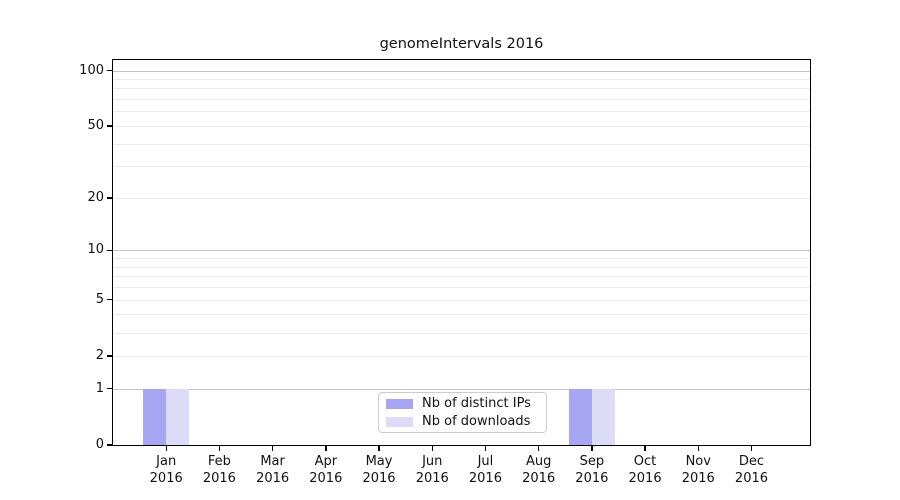 Image resolution: width=900 pixels, height=500 pixels. Describe the element at coordinates (592, 461) in the screenshot. I see `x-tick-month: Sep` at that location.